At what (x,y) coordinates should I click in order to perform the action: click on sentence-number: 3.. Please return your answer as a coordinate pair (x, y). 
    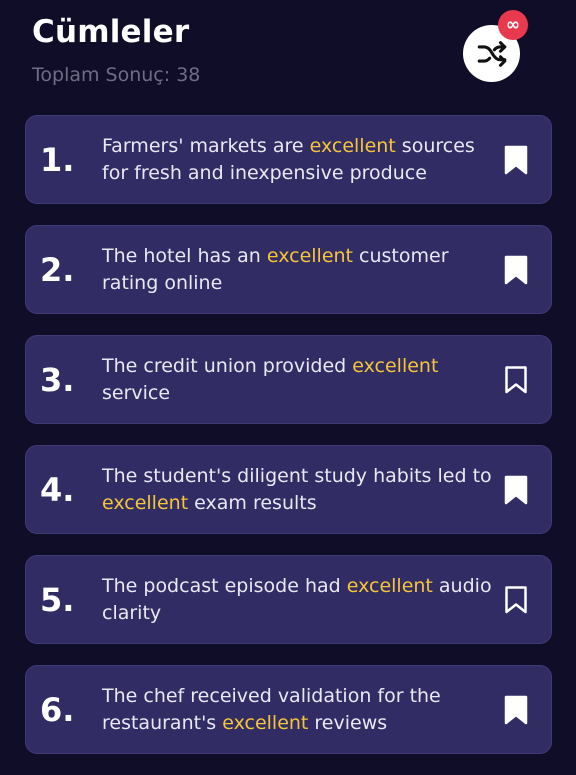
    Looking at the image, I should click on (57, 379).